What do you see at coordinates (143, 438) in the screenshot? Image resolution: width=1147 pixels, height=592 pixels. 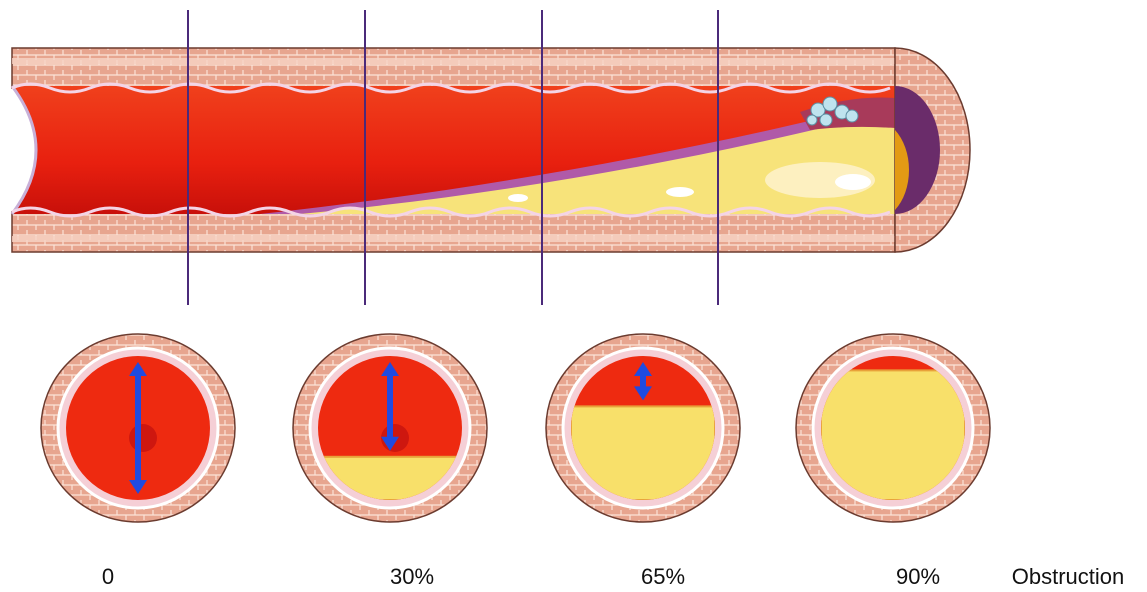 I see `lumen-core` at bounding box center [143, 438].